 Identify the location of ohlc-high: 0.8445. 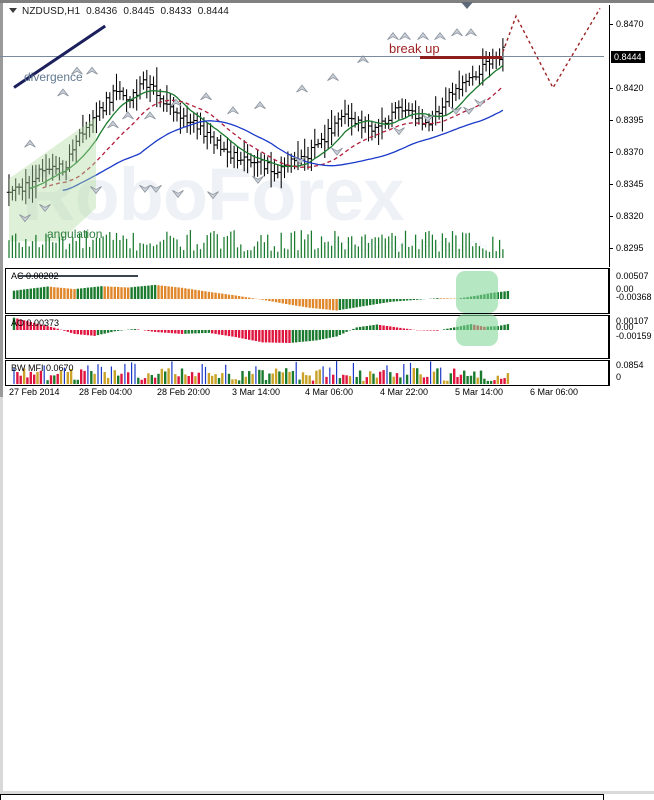
(139, 11).